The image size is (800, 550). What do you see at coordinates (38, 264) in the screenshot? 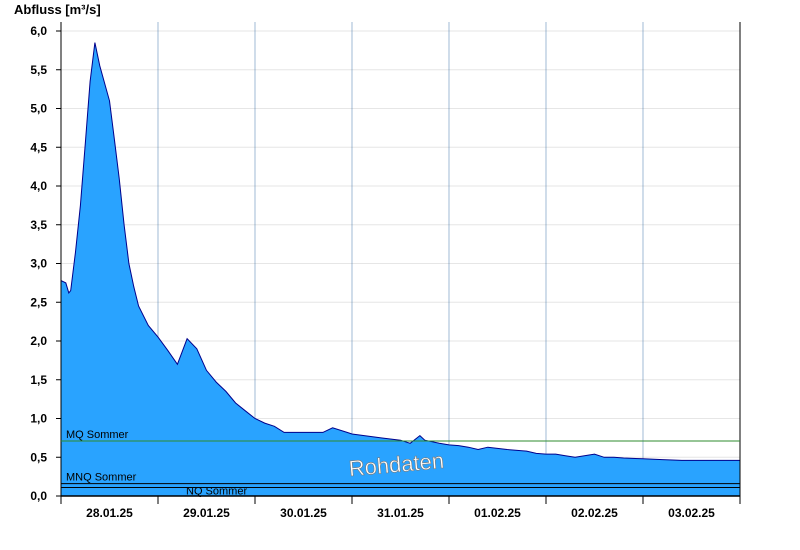
I see `y-tick-label: 3,0` at bounding box center [38, 264].